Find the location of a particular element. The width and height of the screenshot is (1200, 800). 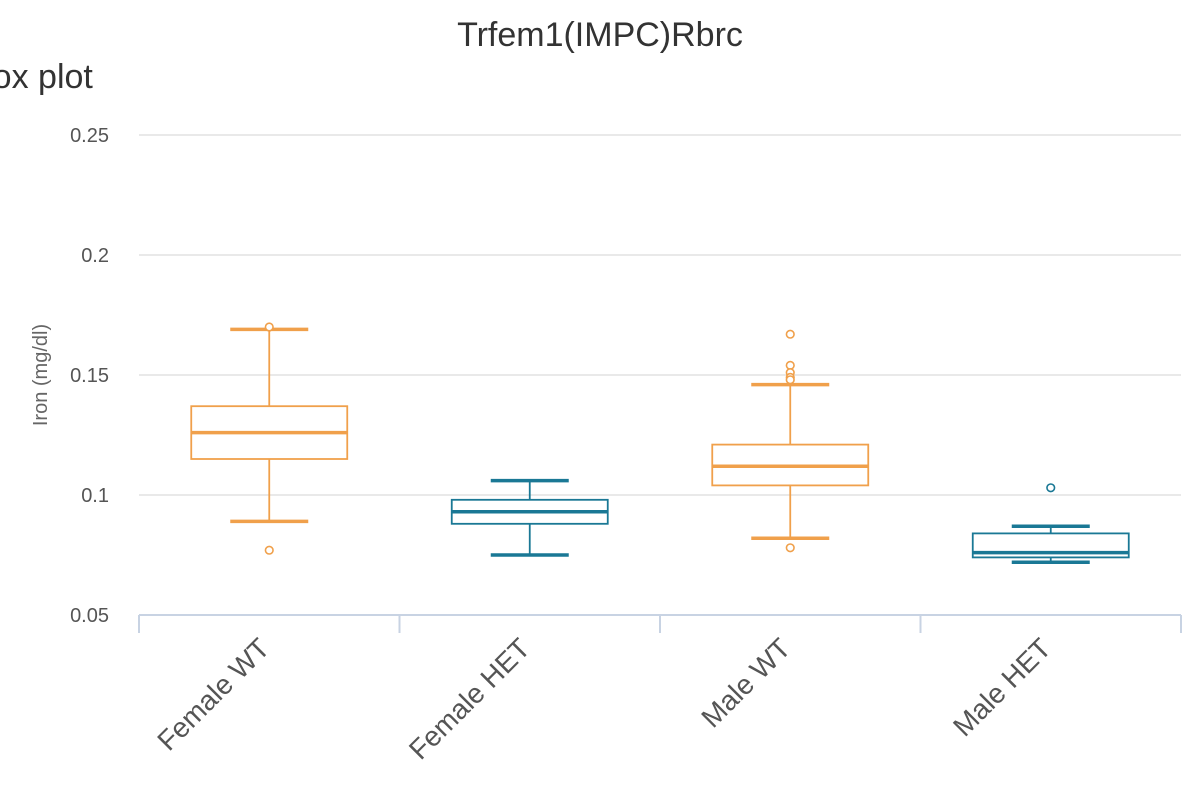

y-tick-label: 0.2 is located at coordinates (95, 256).